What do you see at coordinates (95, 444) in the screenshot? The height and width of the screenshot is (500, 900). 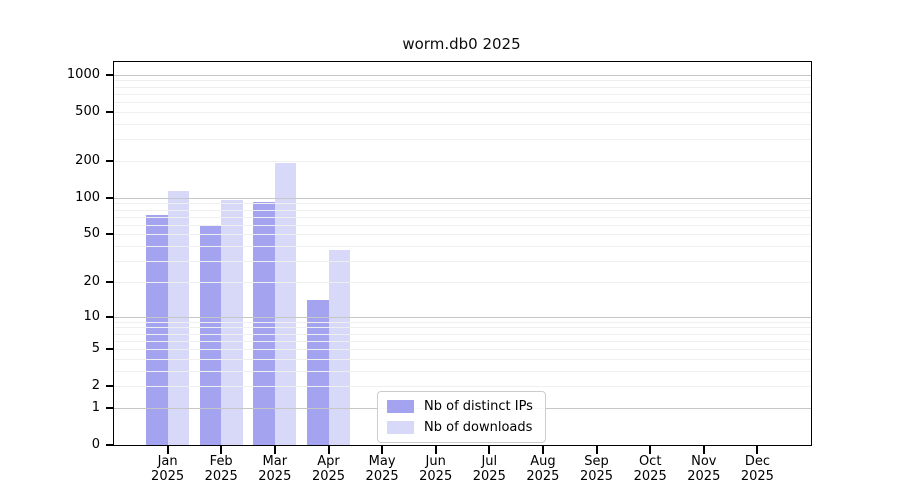 I see `y-axis-tick-label: 0` at bounding box center [95, 444].